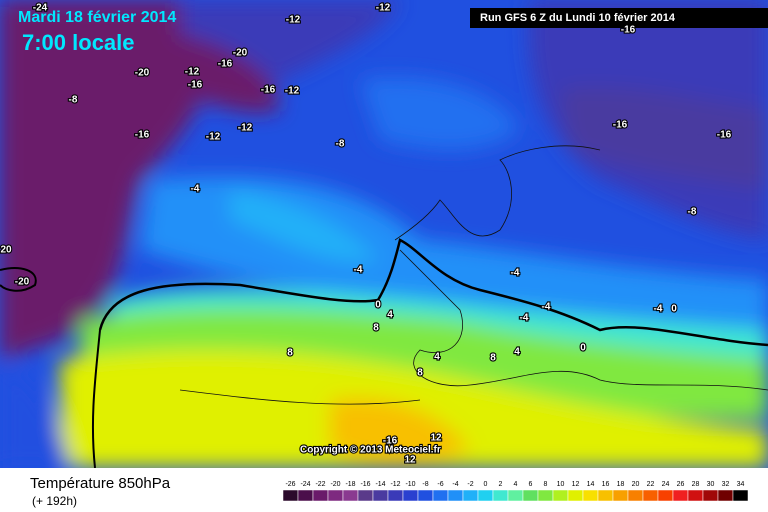 The height and width of the screenshot is (512, 768). I want to click on run-box, so click(619, 18).